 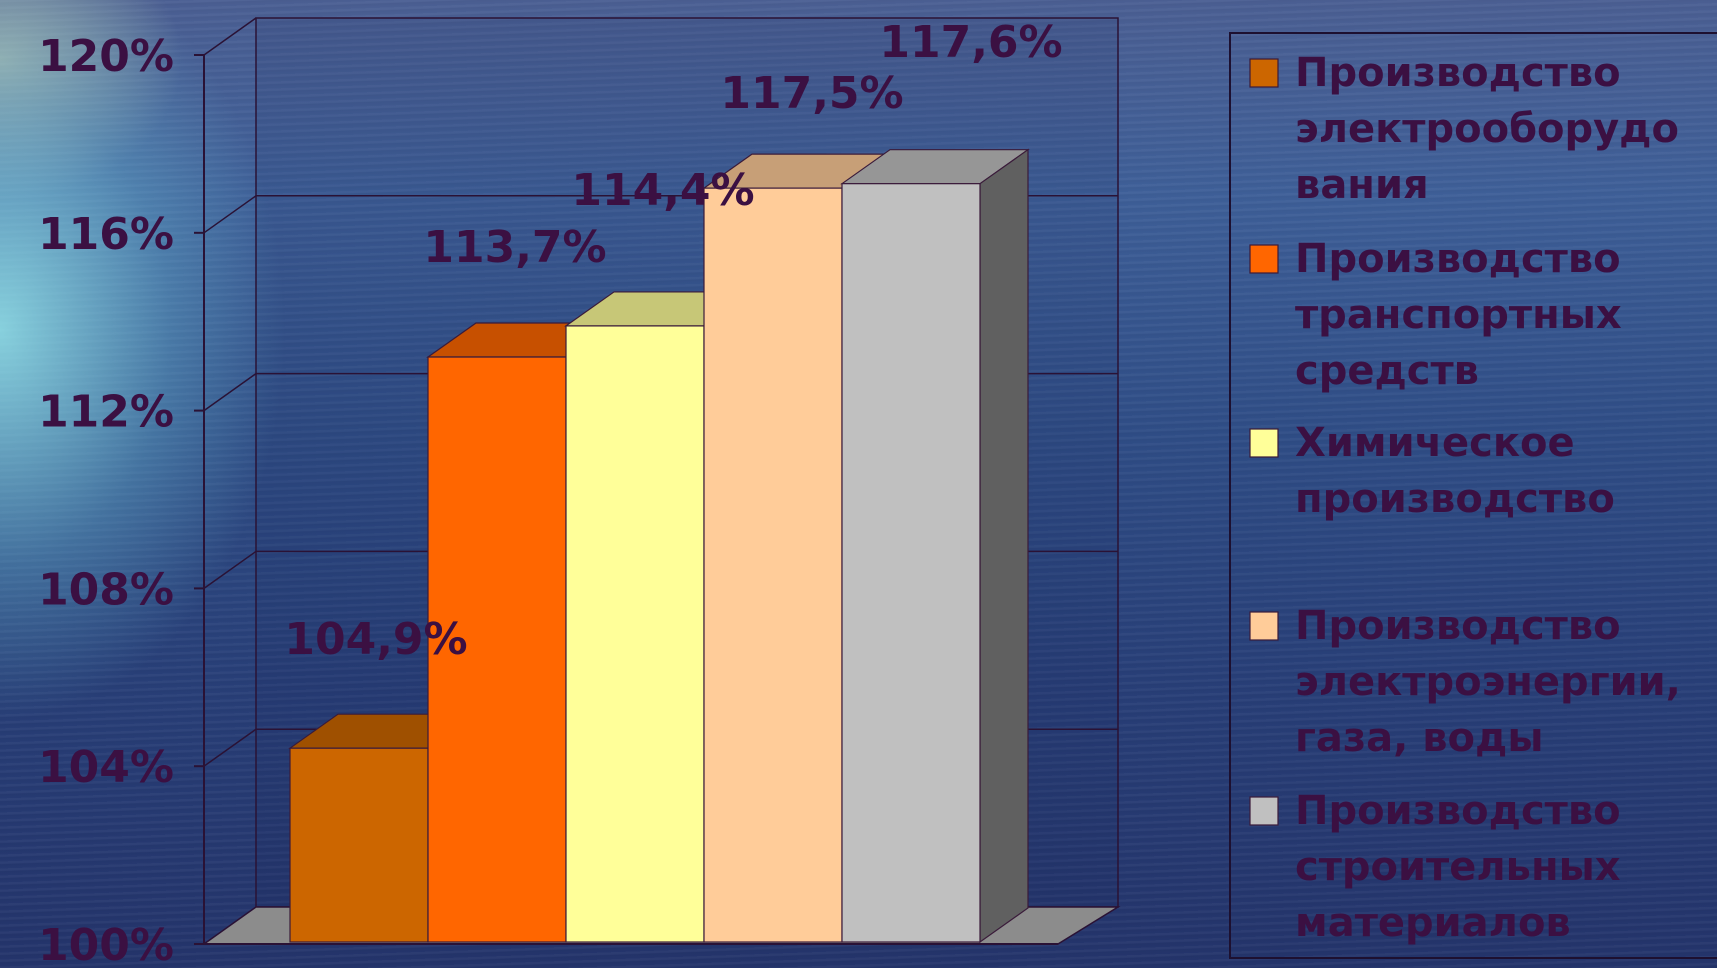 What do you see at coordinates (811, 93) in the screenshot?
I see `data-label: 117,5%` at bounding box center [811, 93].